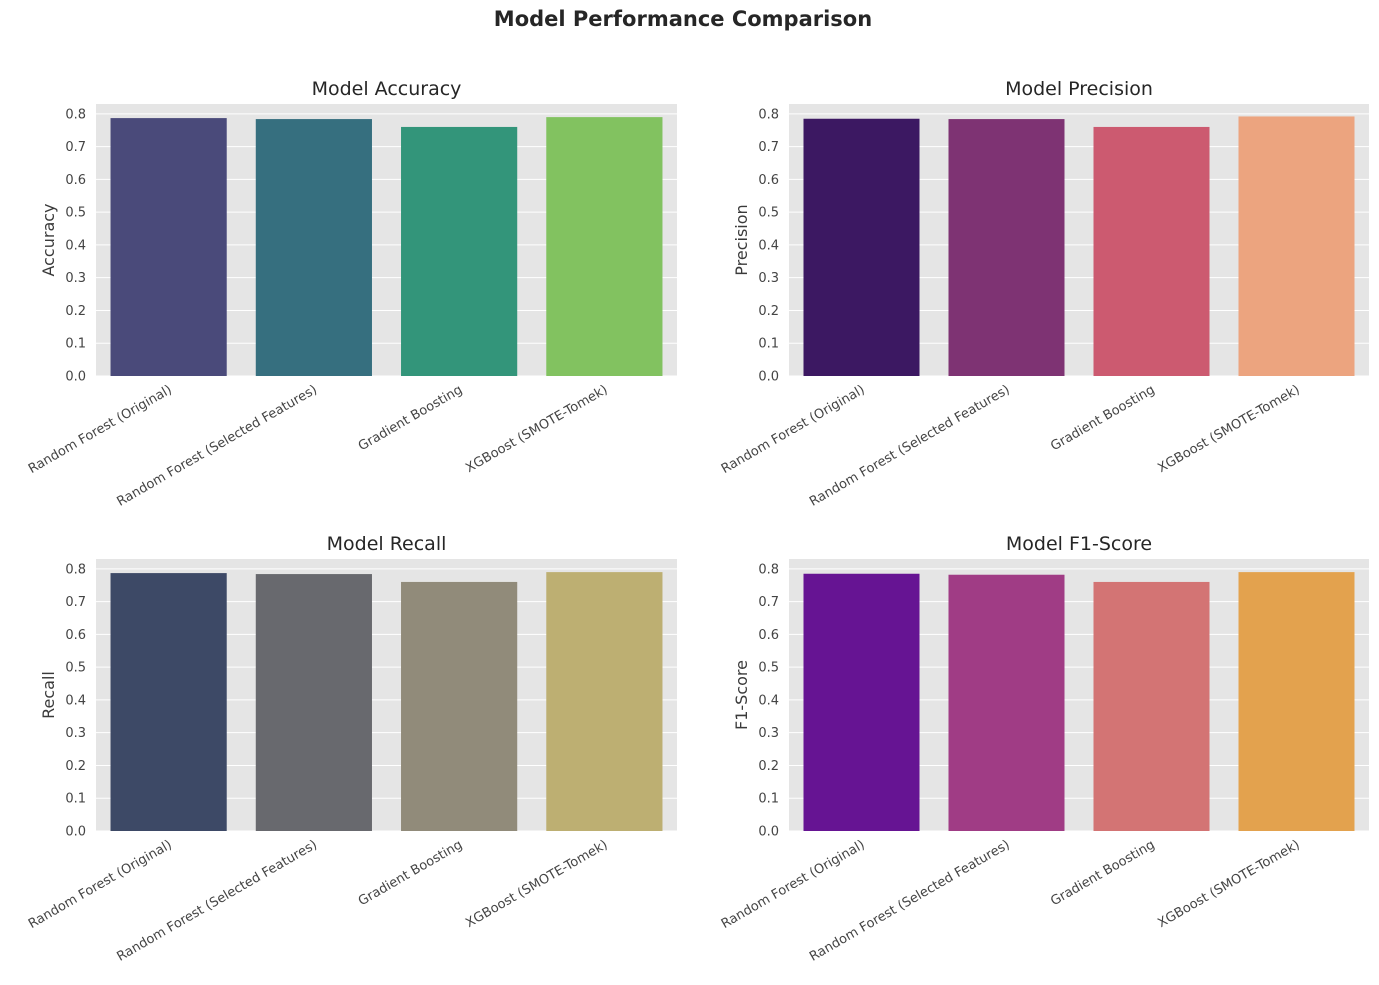 The height and width of the screenshot is (985, 1379). Describe the element at coordinates (741, 695) in the screenshot. I see `y-axis-label: F1-Score` at that location.